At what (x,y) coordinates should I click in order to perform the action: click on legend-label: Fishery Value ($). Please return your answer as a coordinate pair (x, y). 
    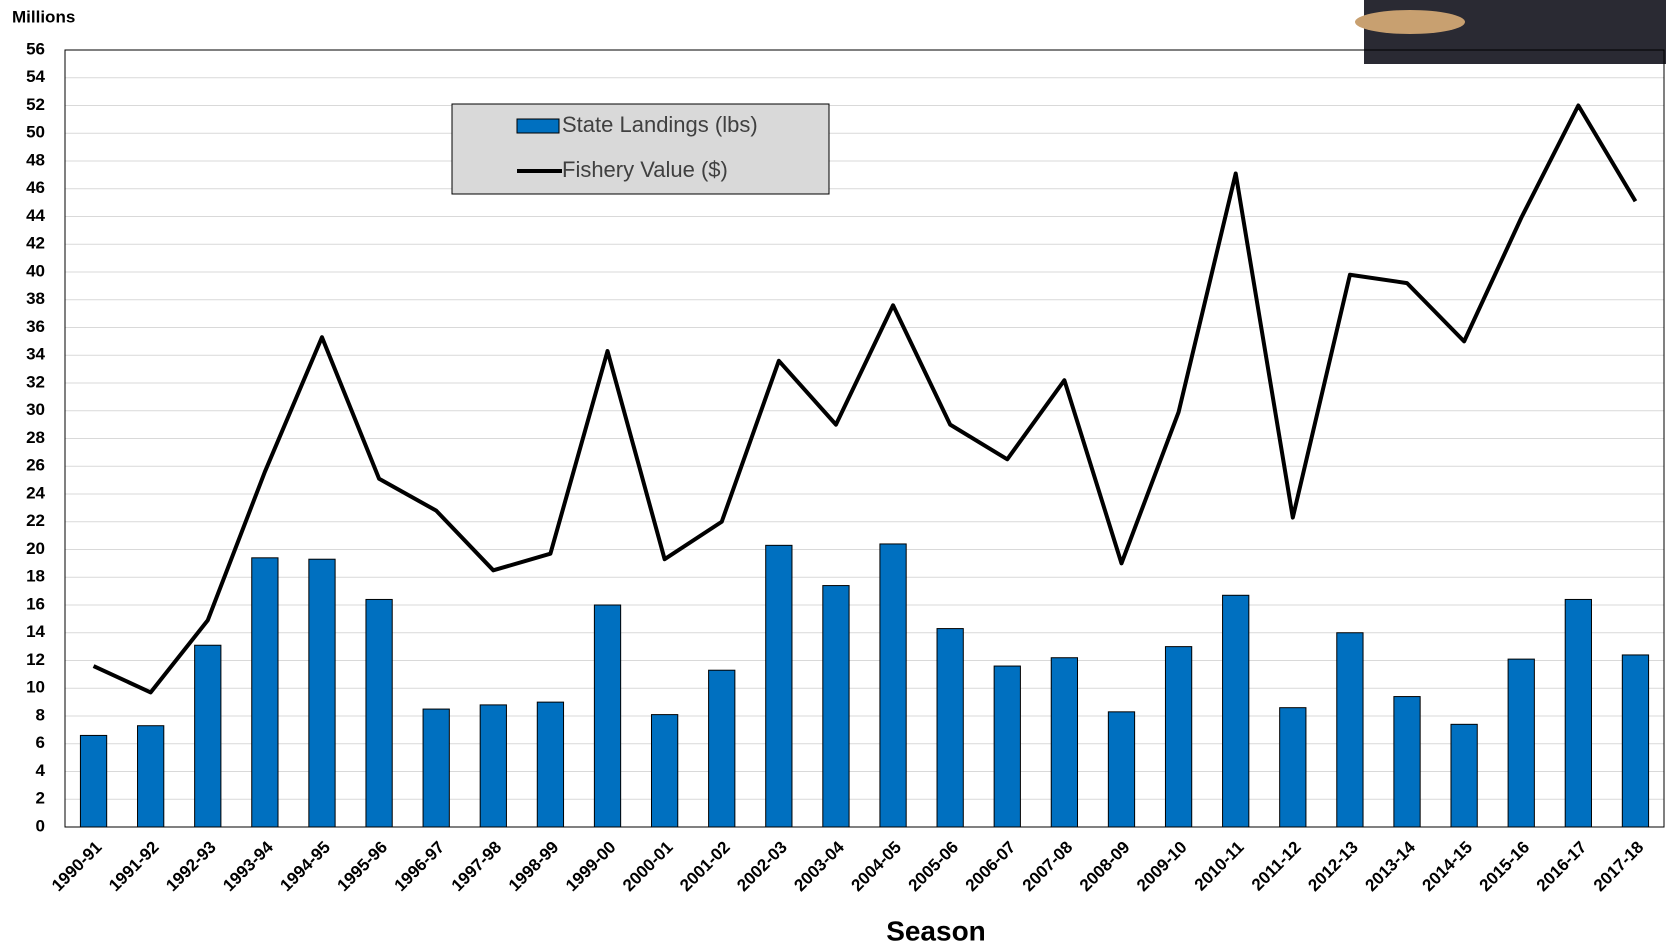
    Looking at the image, I should click on (645, 169).